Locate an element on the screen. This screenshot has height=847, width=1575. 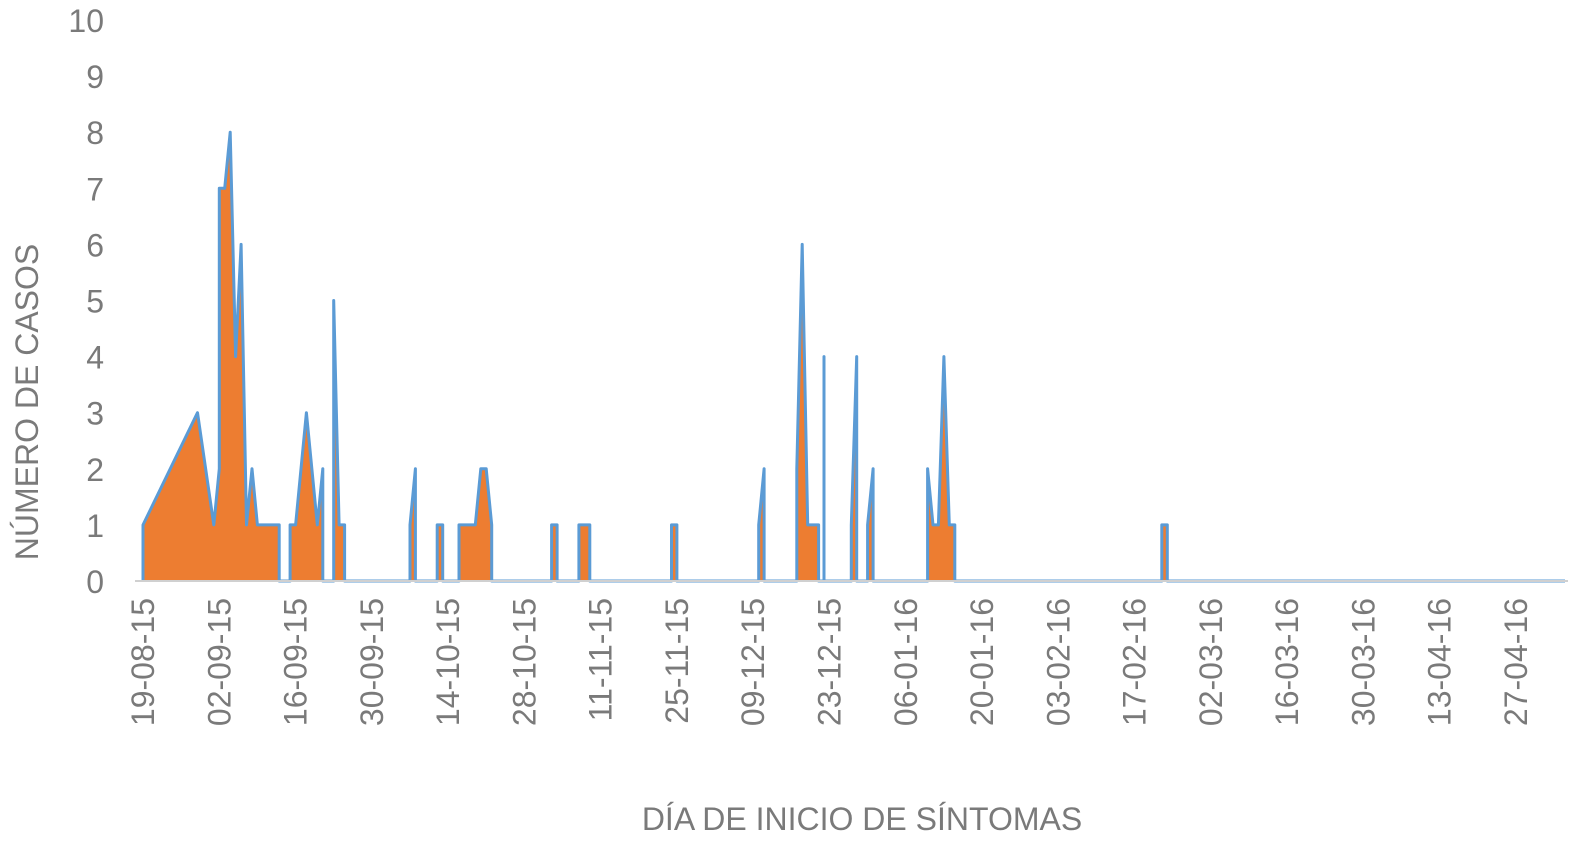
x-tick-label: 19-08-15 is located at coordinates (143, 662).